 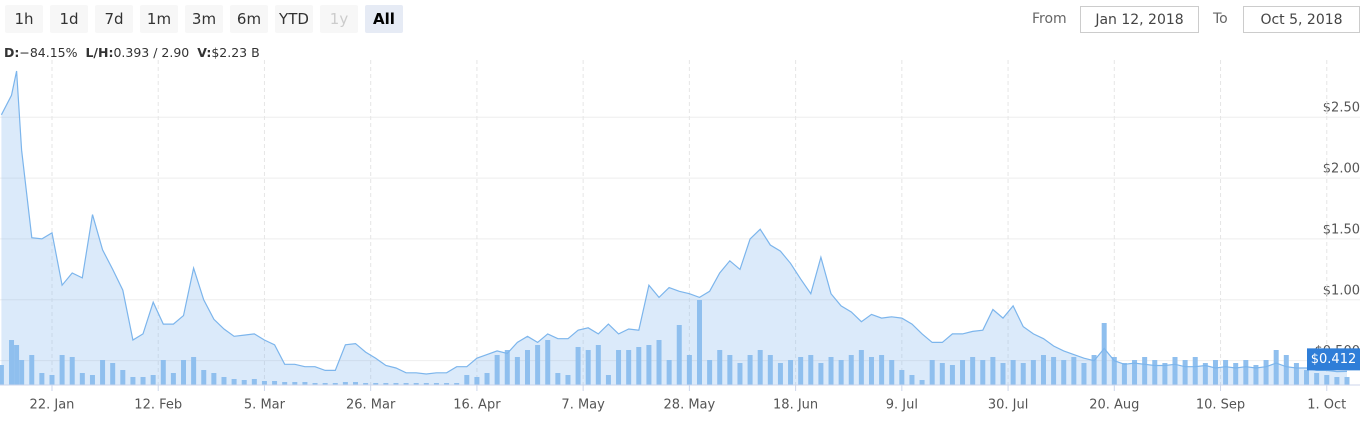 What do you see at coordinates (48, 52) in the screenshot?
I see `stat-value: −84.15%` at bounding box center [48, 52].